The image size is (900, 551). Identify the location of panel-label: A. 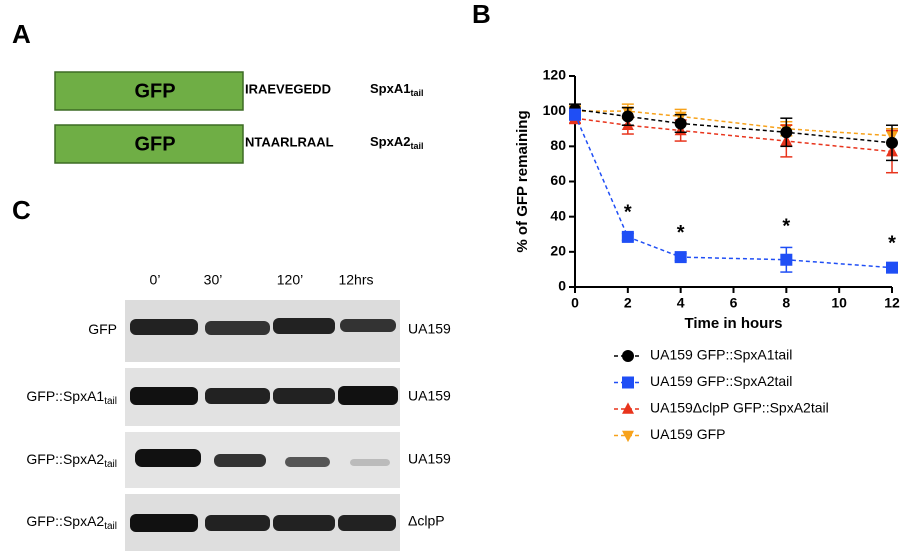
(21, 34).